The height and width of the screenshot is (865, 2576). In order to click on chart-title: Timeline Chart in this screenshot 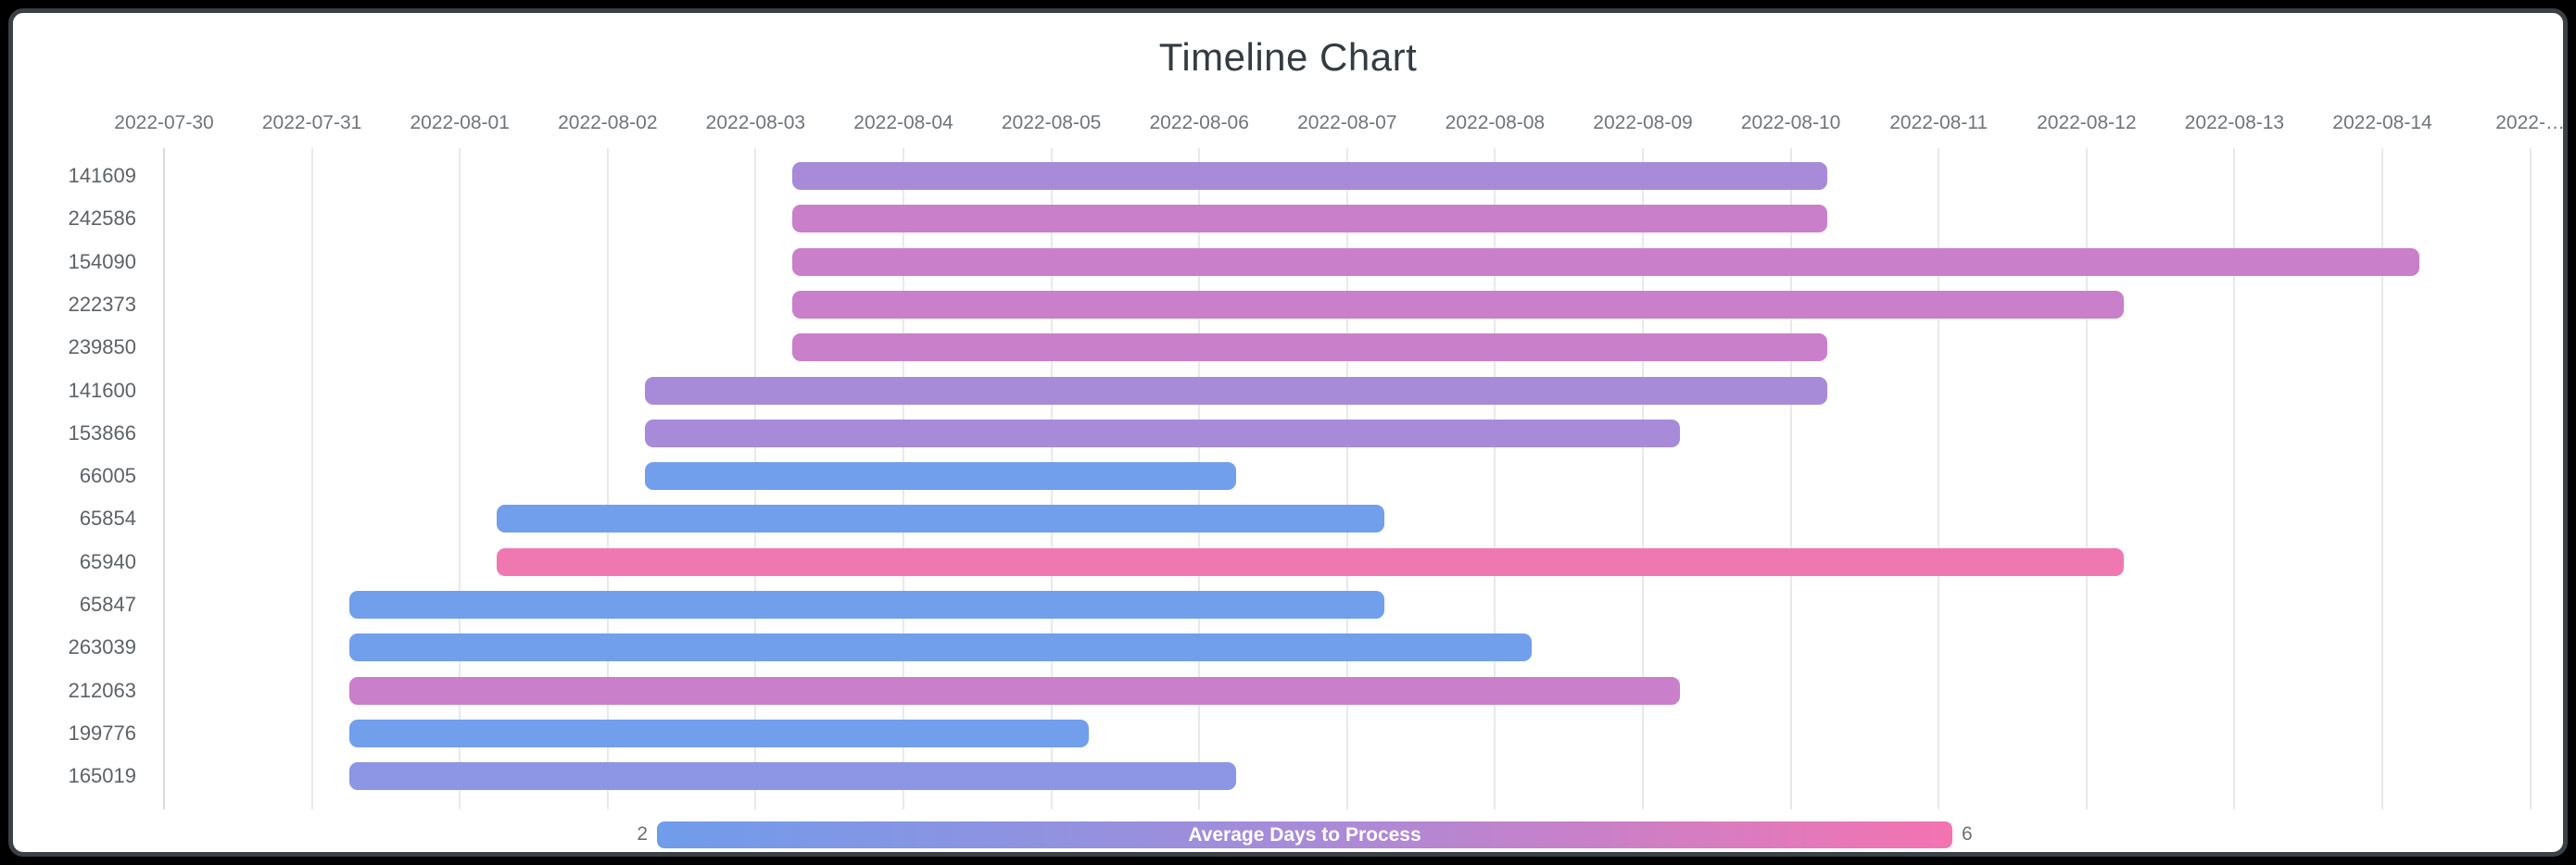, I will do `click(1288, 57)`.